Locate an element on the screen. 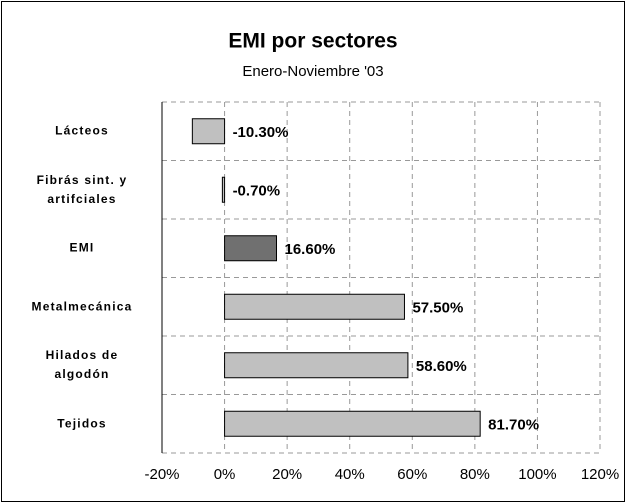 The height and width of the screenshot is (504, 627). chart-subtitle: Enero-Noviembre '03 is located at coordinates (312, 71).